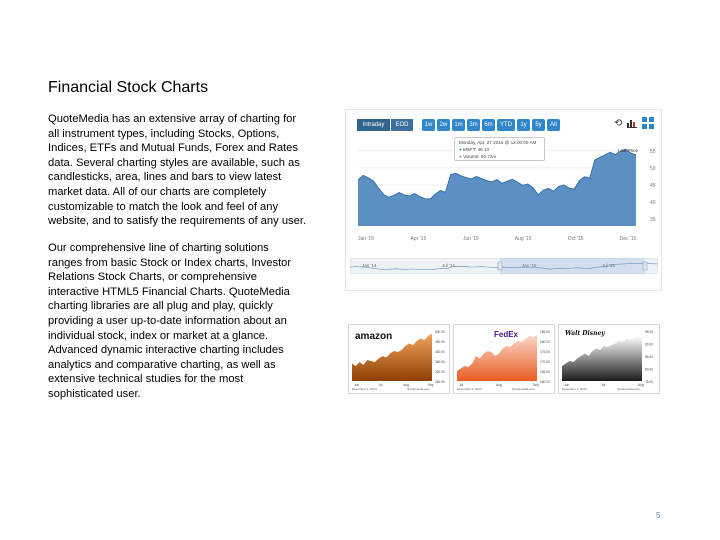  I want to click on thumbnail-y-label: 85.00, so click(649, 357).